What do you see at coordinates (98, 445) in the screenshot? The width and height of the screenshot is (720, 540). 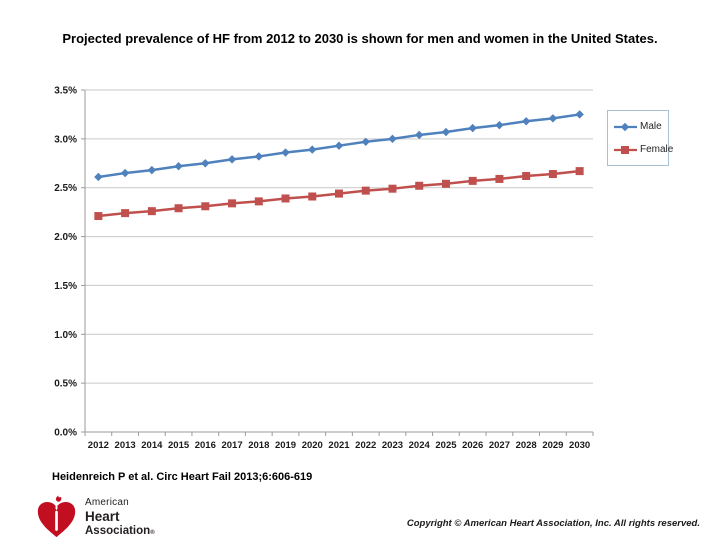 I see `x-tick-label: 2012` at bounding box center [98, 445].